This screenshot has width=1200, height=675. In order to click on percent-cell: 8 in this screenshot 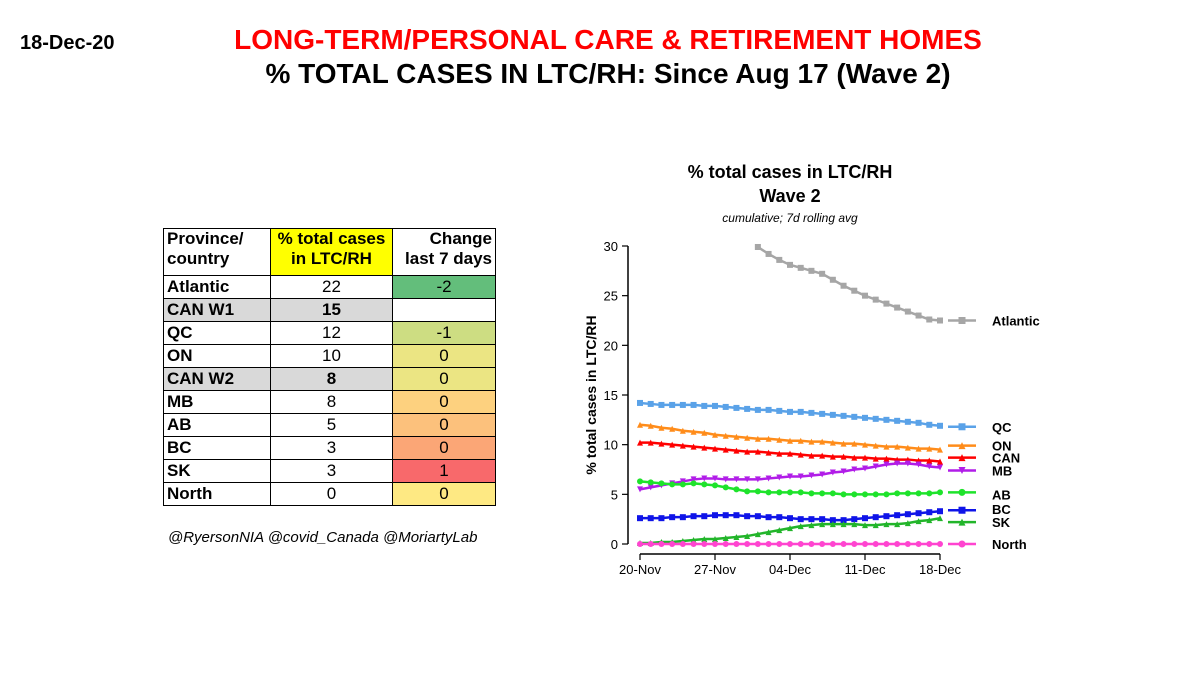, I will do `click(331, 402)`.